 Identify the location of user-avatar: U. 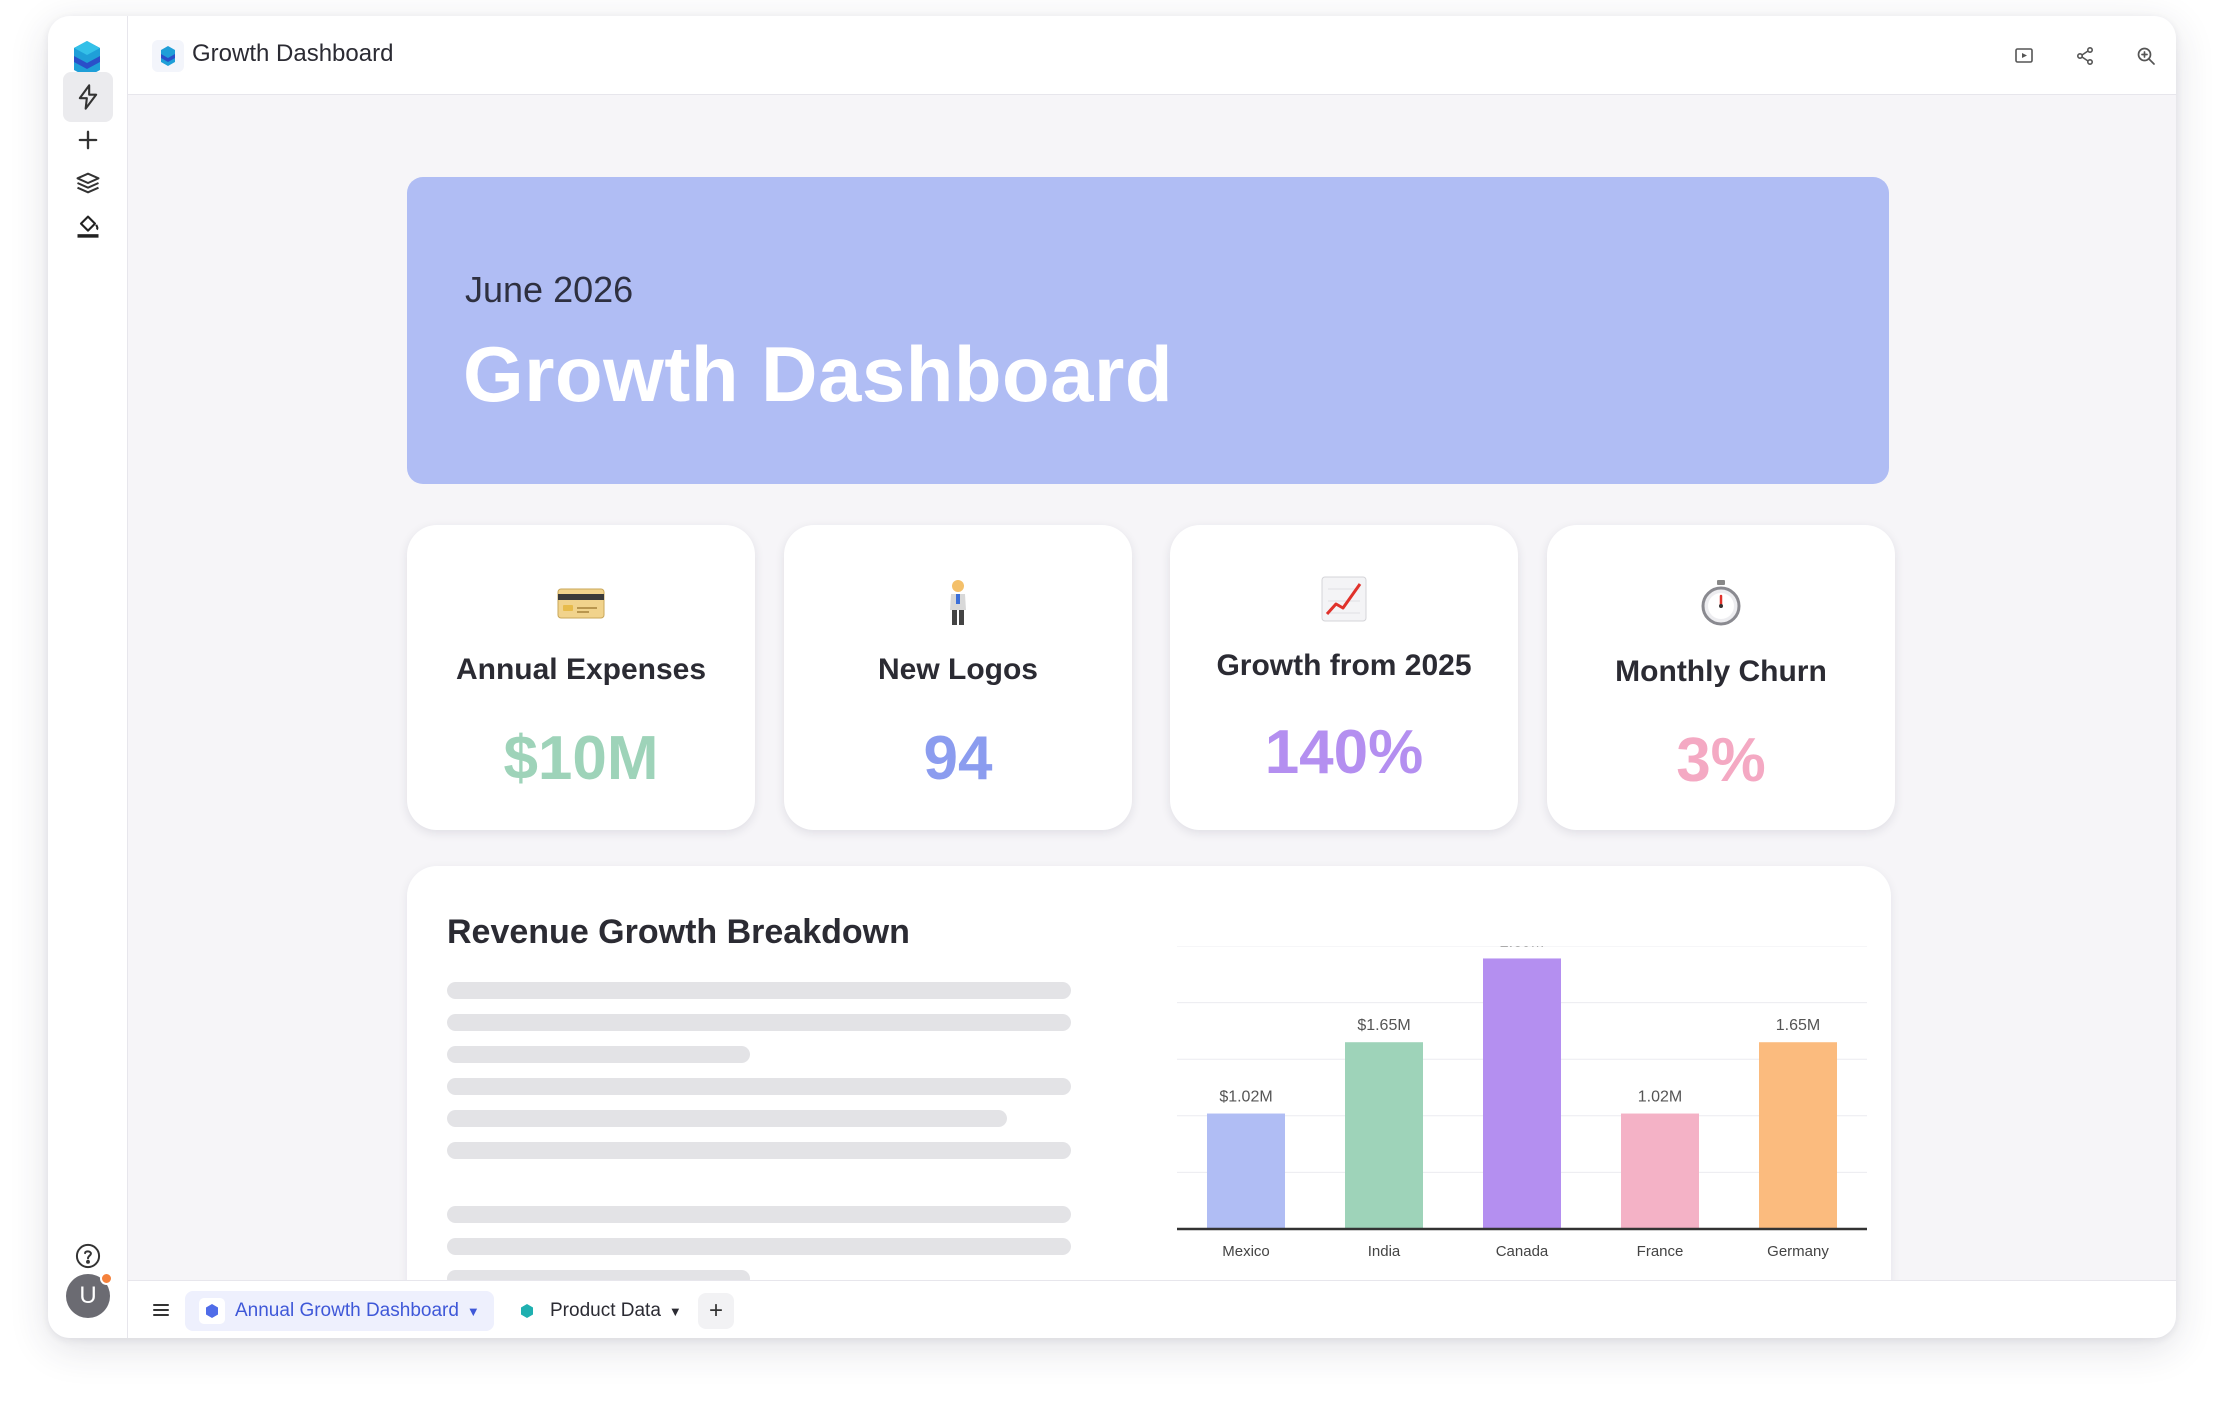
(88, 1296).